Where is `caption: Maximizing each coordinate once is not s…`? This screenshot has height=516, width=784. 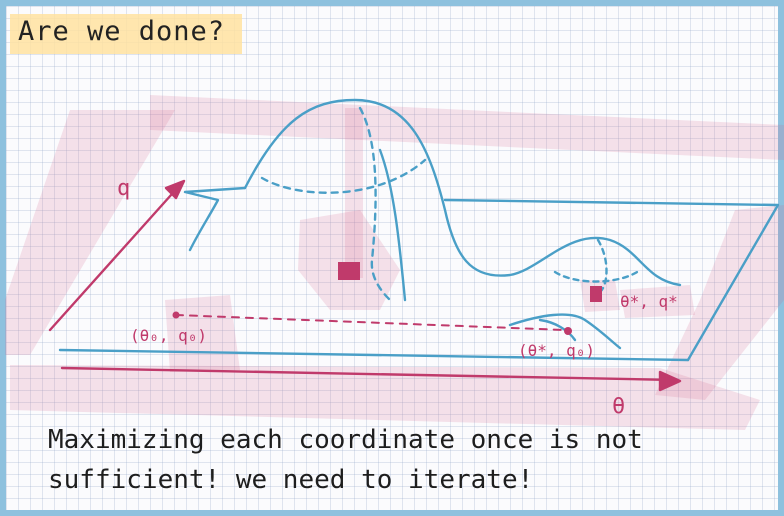 caption: Maximizing each coordinate once is not s… is located at coordinates (398, 460).